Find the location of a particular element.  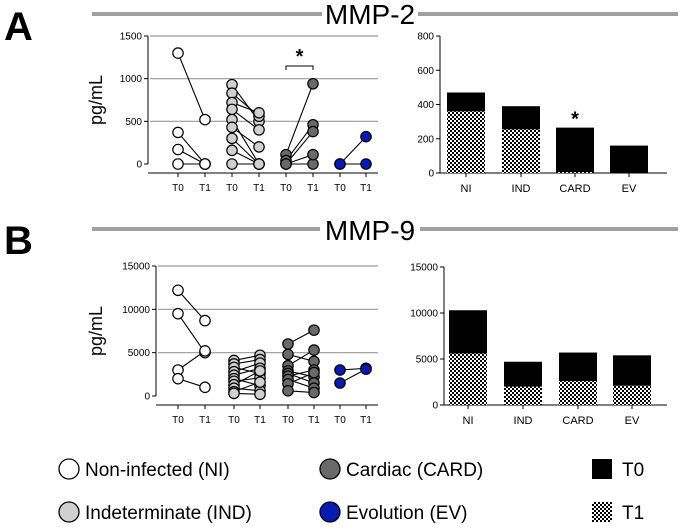

mmp2-bar-y-tick-label: 600 is located at coordinates (425, 71).